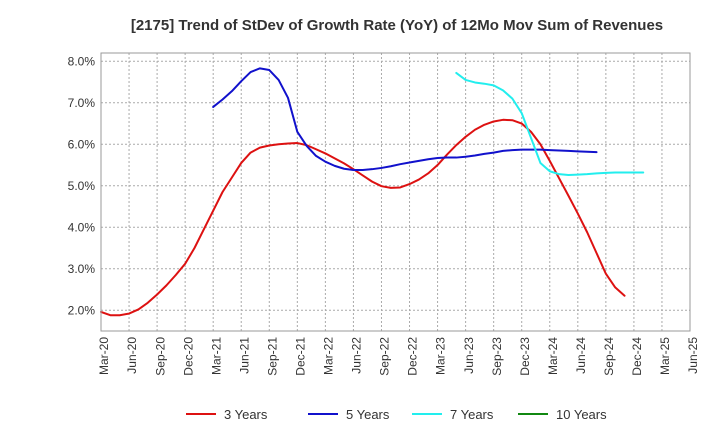 Image resolution: width=720 pixels, height=440 pixels. I want to click on legend: 3 Years 5 Years 7 Years 10 Years, so click(396, 414).